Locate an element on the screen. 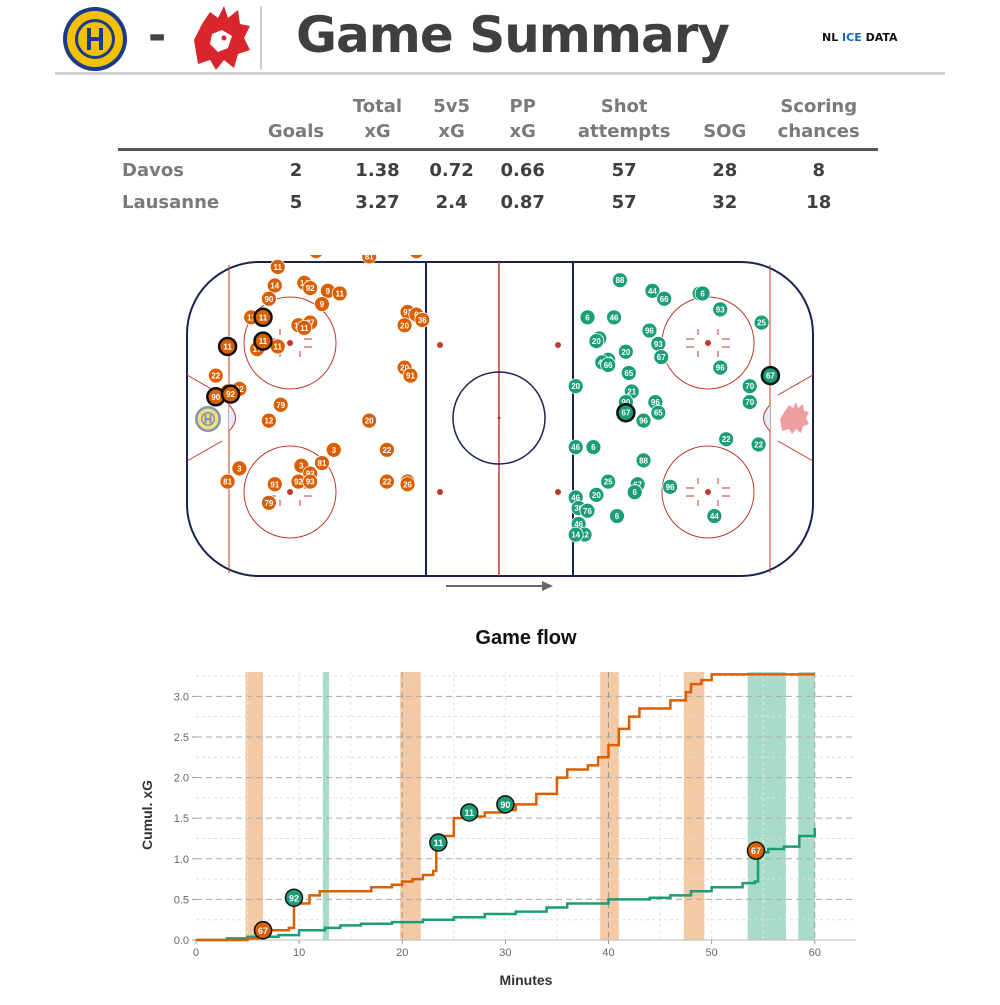  lausanne-goal-marker: 90 is located at coordinates (505, 804).